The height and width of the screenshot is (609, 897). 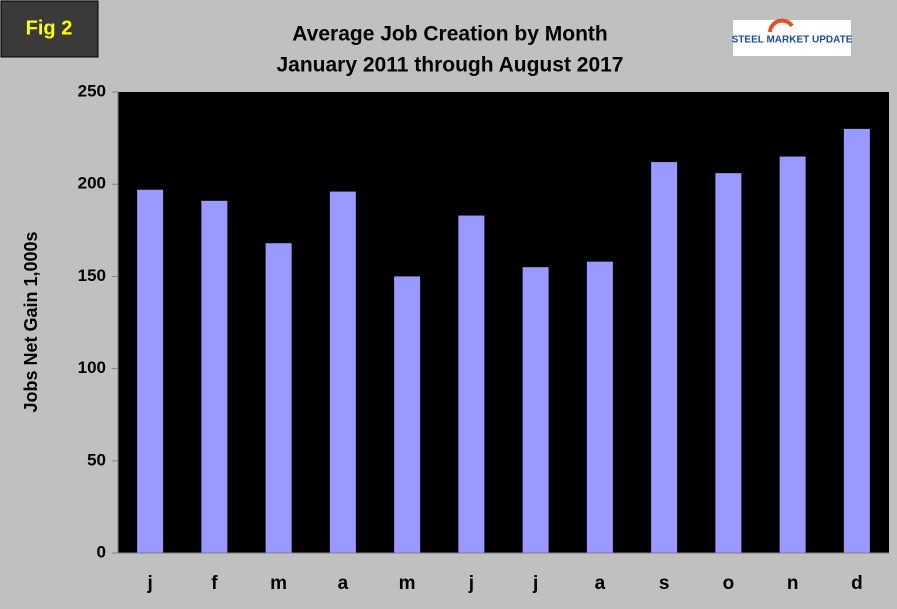 What do you see at coordinates (31, 321) in the screenshot?
I see `y-axis-label: Jobs Net Gain 1,000s` at bounding box center [31, 321].